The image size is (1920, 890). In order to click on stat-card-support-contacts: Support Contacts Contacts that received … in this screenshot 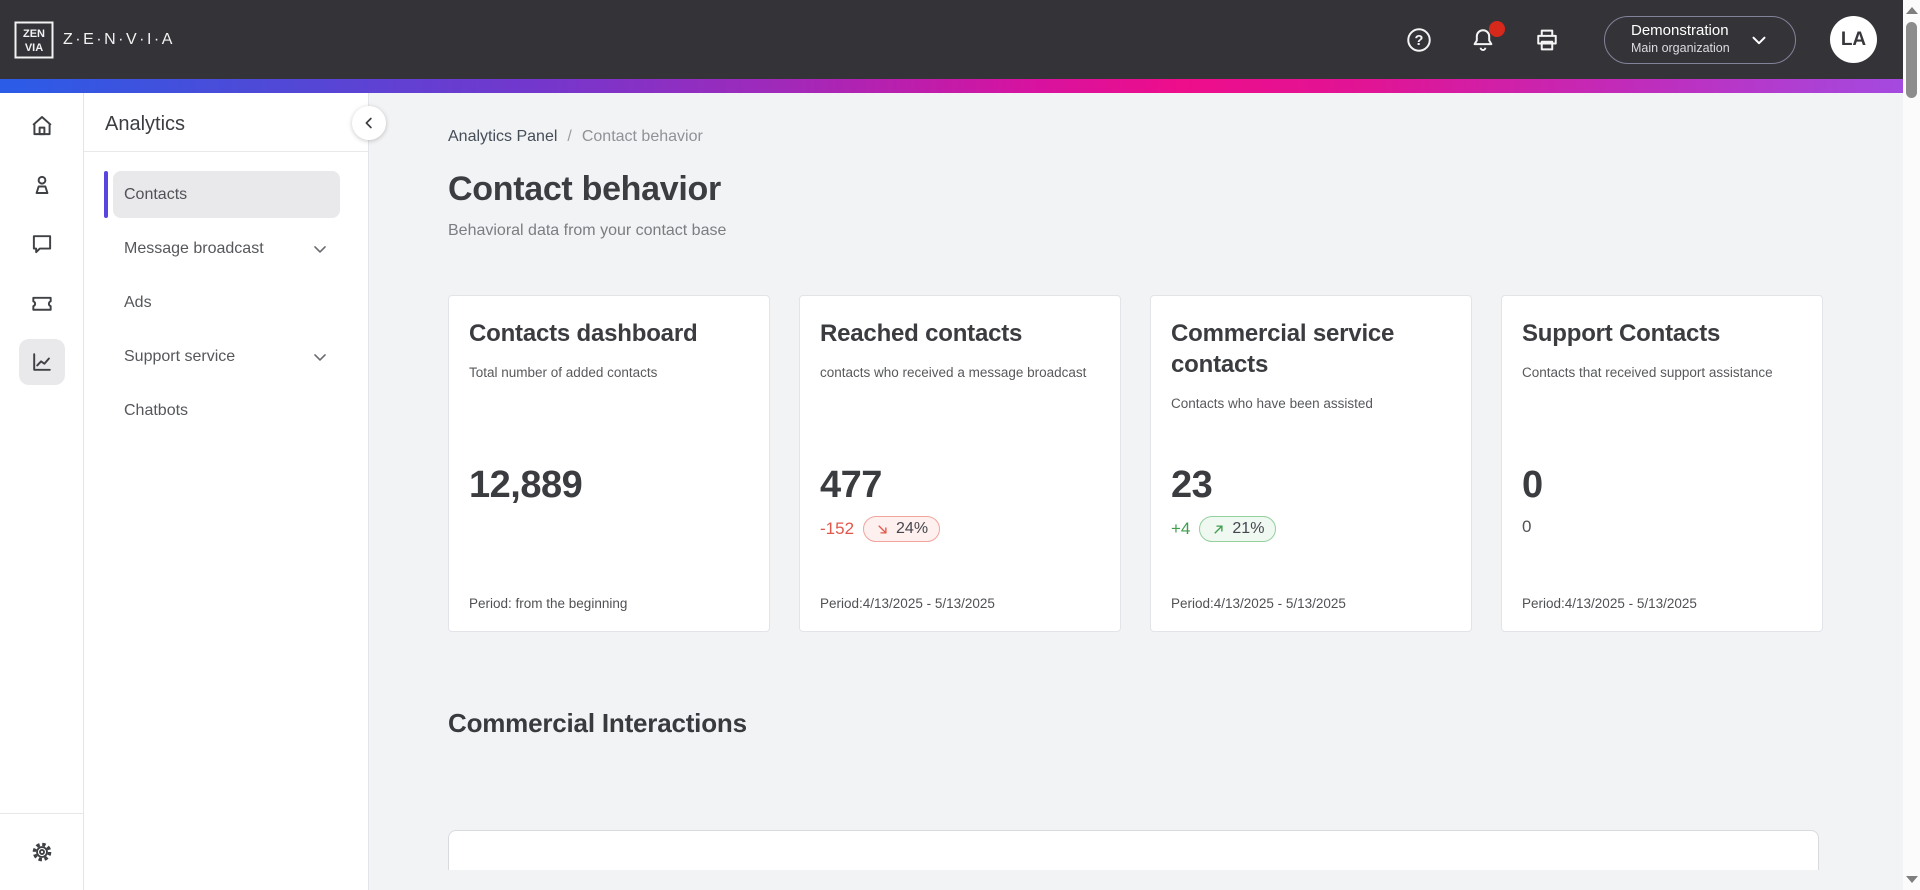, I will do `click(1662, 463)`.